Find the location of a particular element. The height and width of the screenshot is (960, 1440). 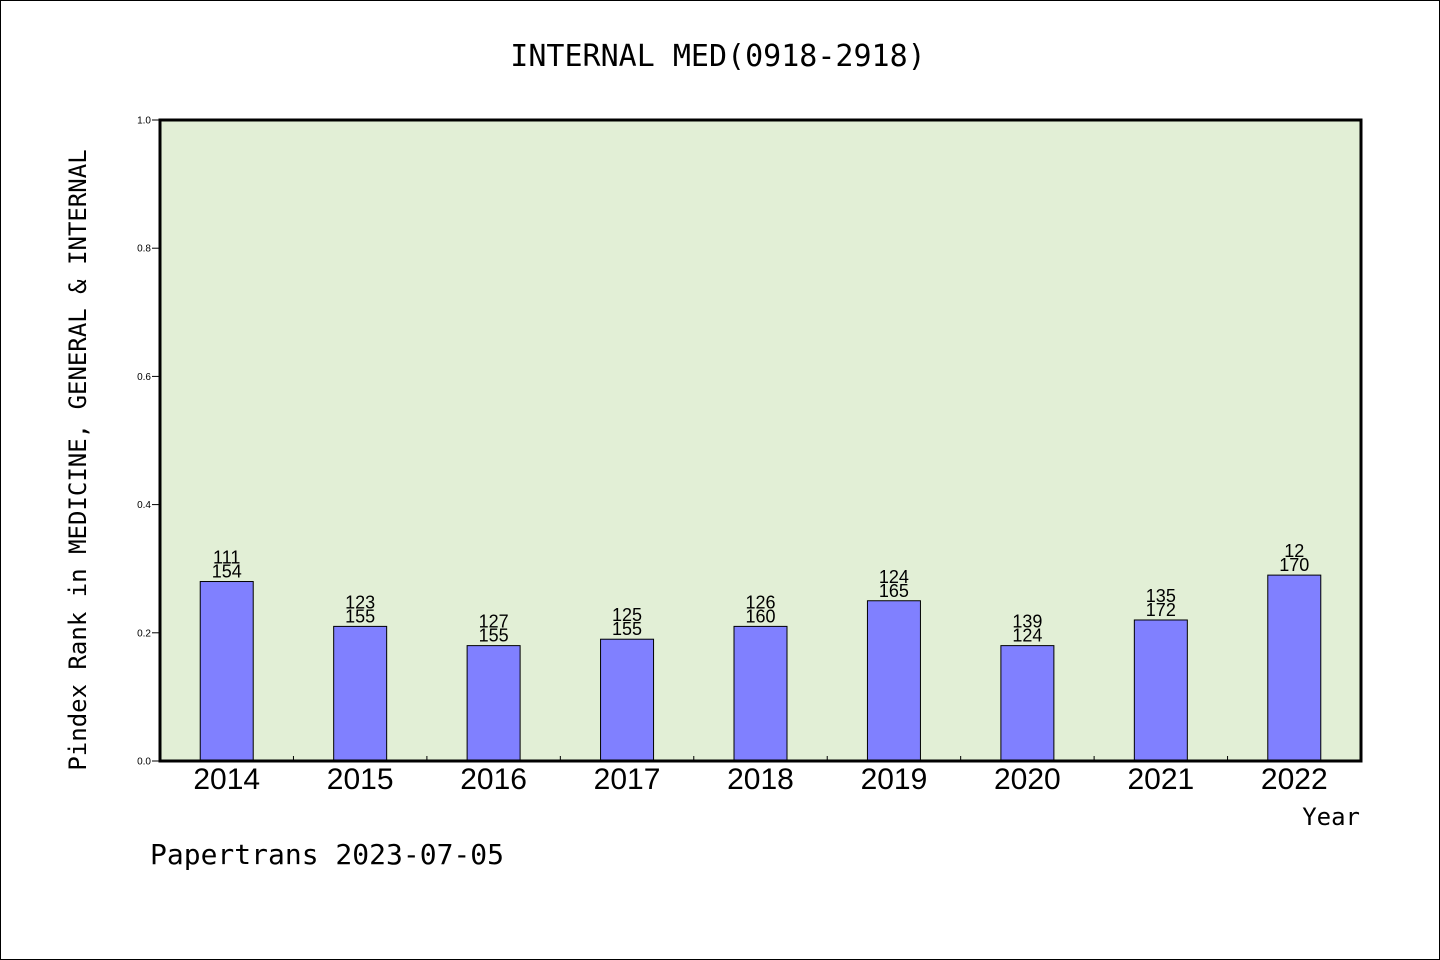

y-tick-label-0.0: 0.0 is located at coordinates (144, 762).